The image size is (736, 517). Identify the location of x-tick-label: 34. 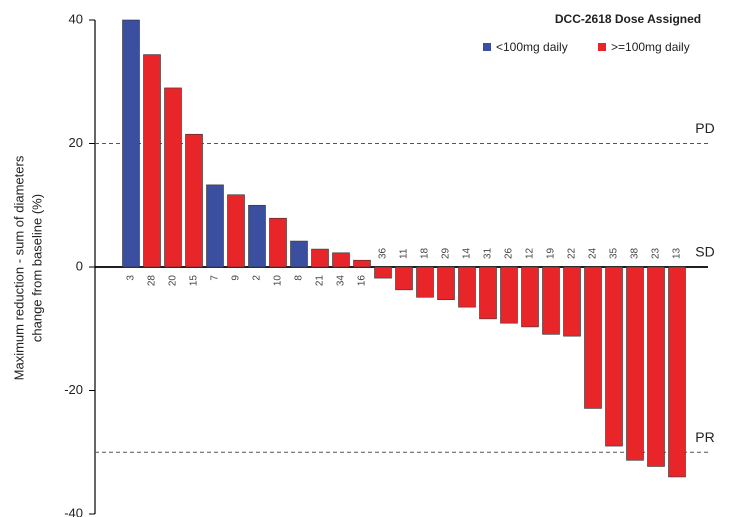
(341, 281).